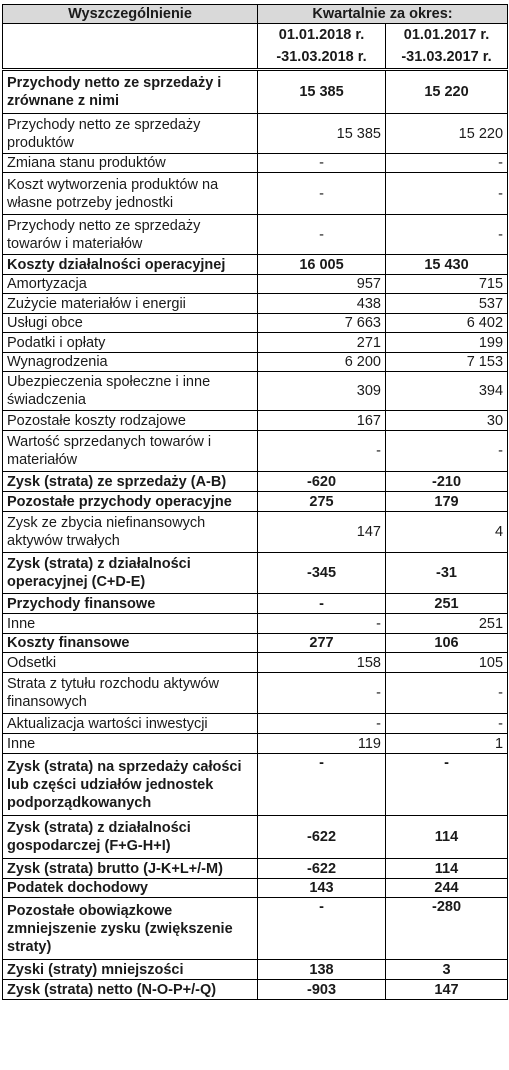 The image size is (509, 1070). I want to click on period-2017: 01.01.2017 r. -31.03.2017 r., so click(446, 47).